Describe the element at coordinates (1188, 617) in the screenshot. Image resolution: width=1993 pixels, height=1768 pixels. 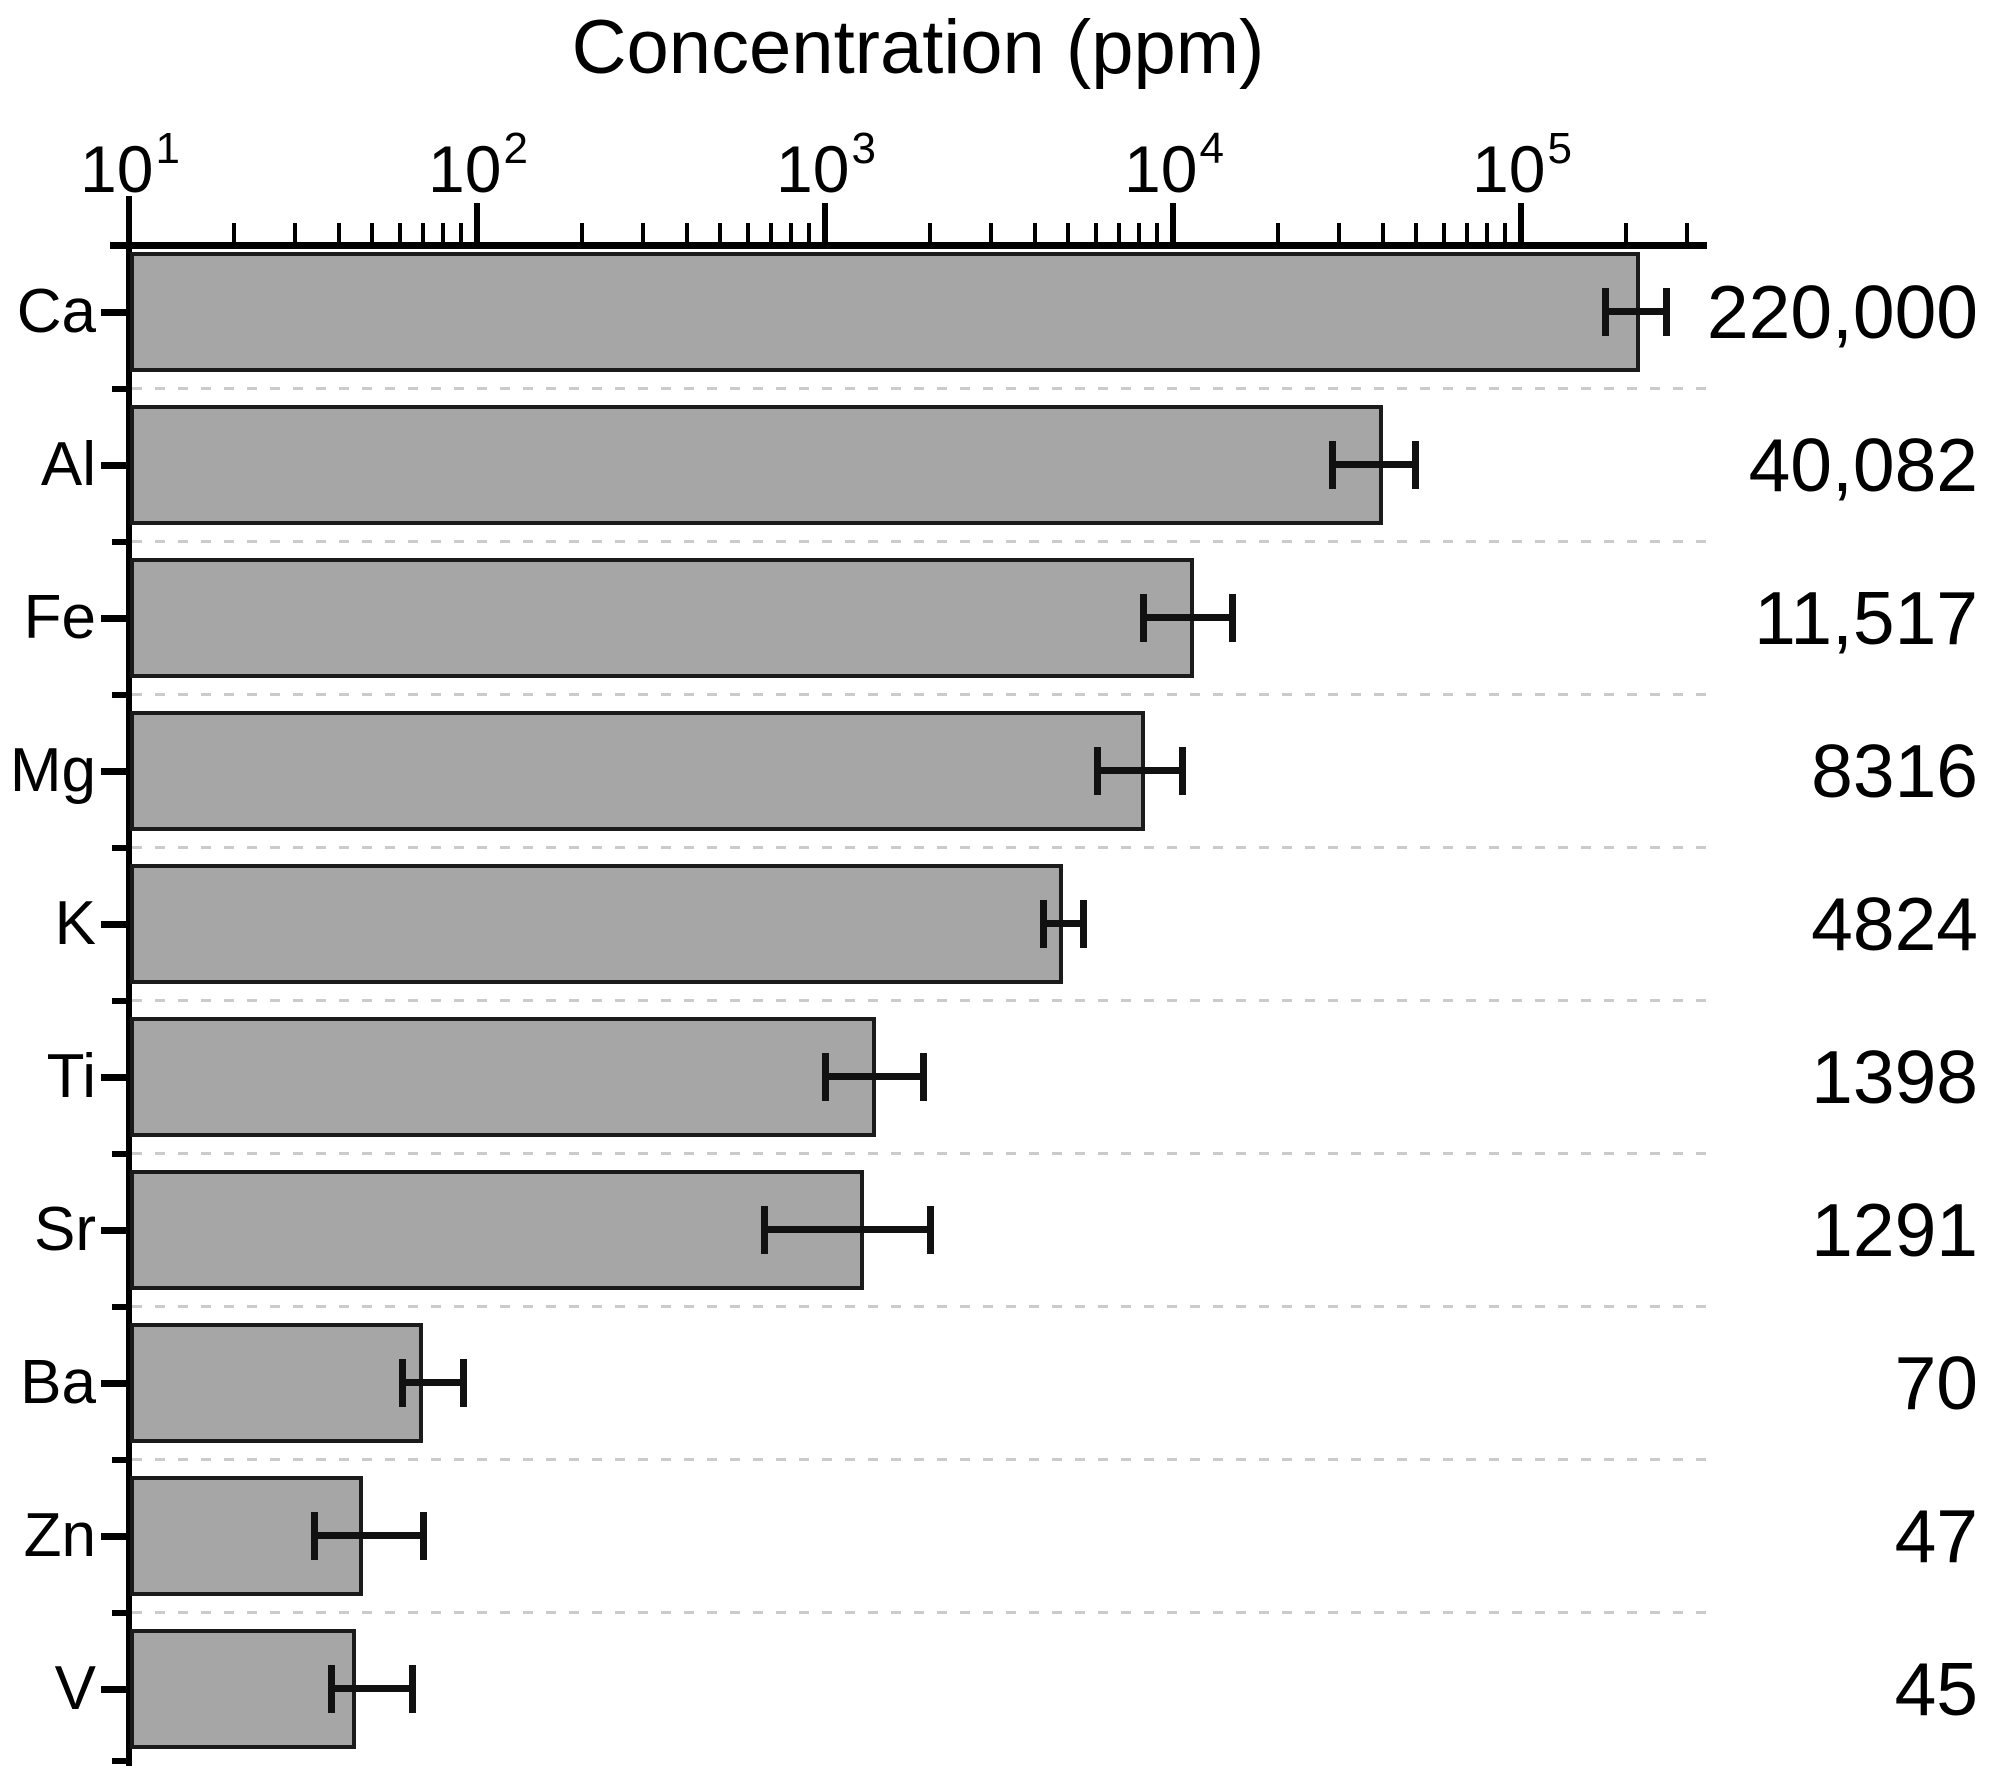
I see `error-bar-Fe` at that location.